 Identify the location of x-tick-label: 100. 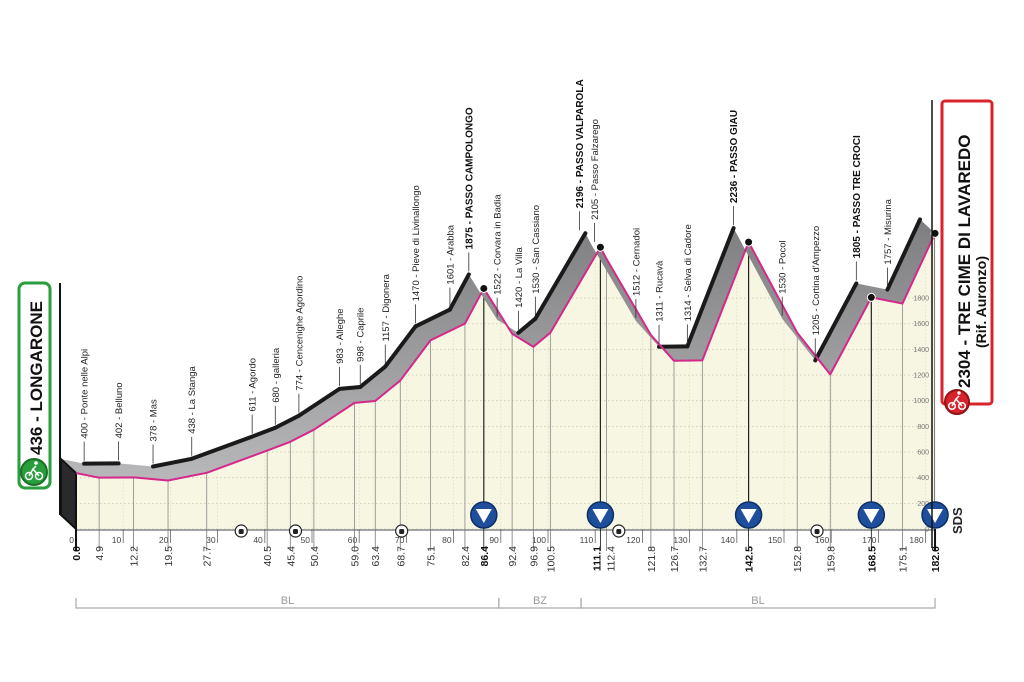
(539, 540).